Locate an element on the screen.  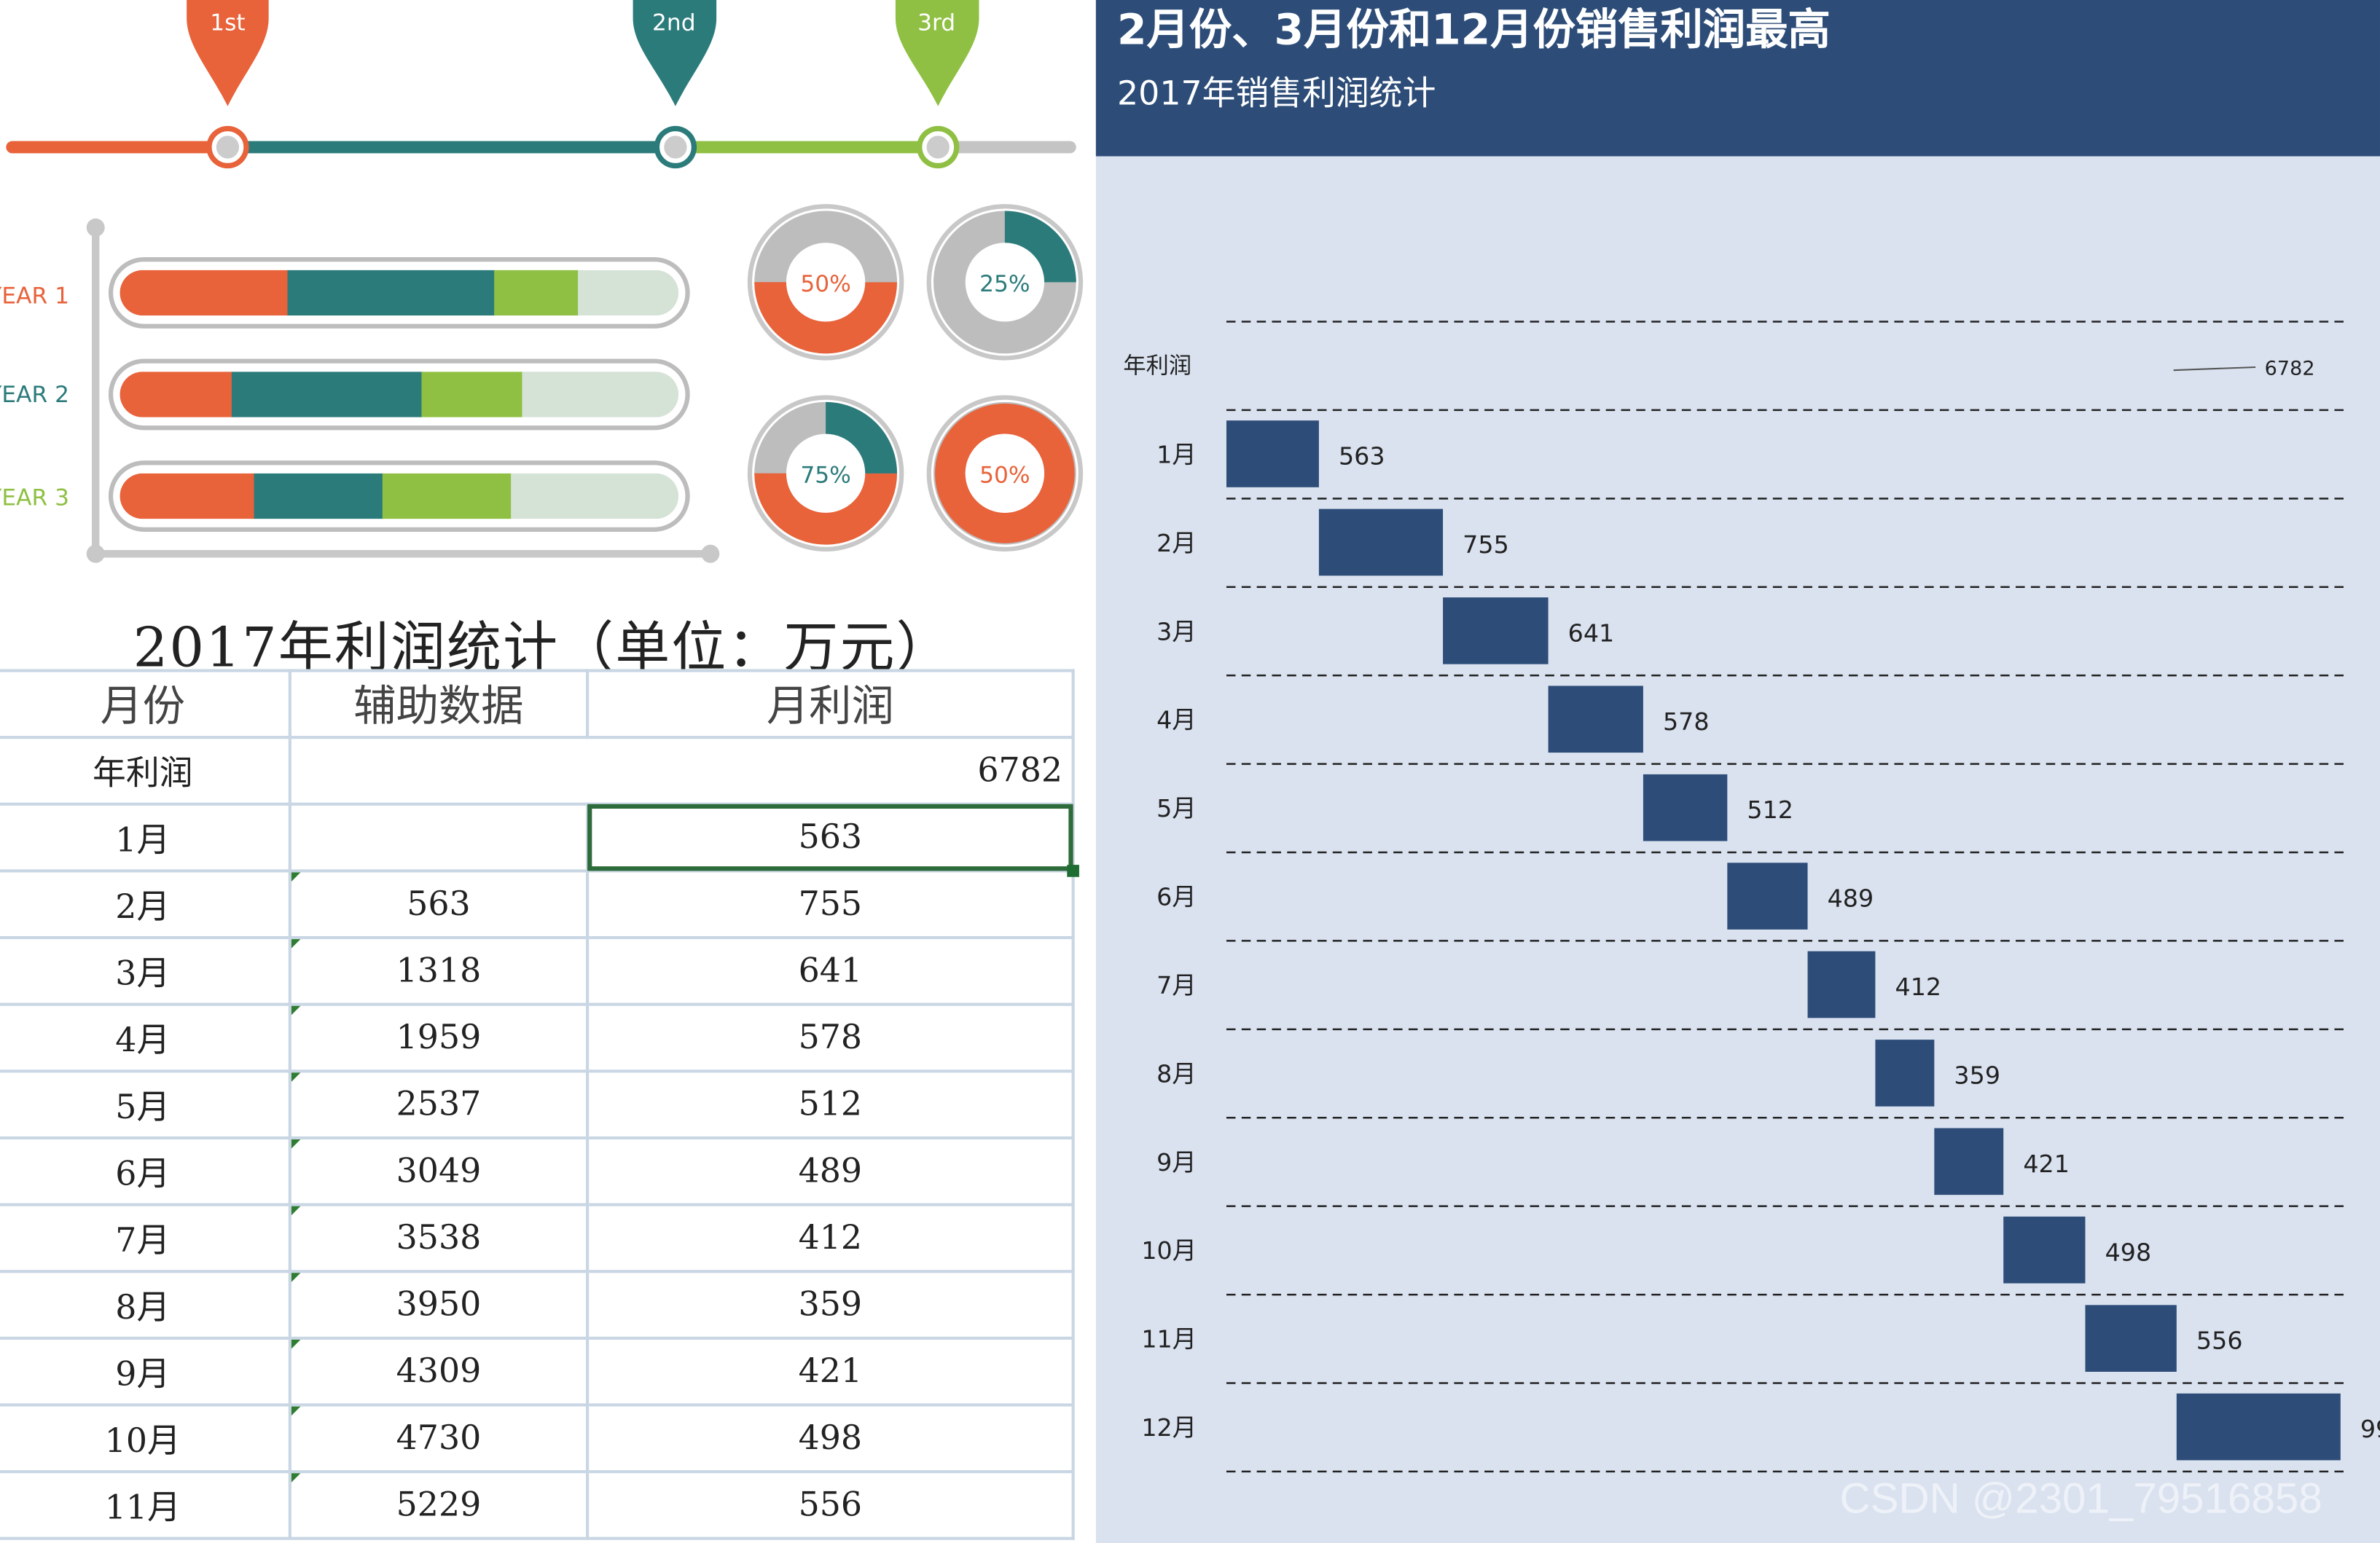
cell-profit: 578 is located at coordinates (830, 1037).